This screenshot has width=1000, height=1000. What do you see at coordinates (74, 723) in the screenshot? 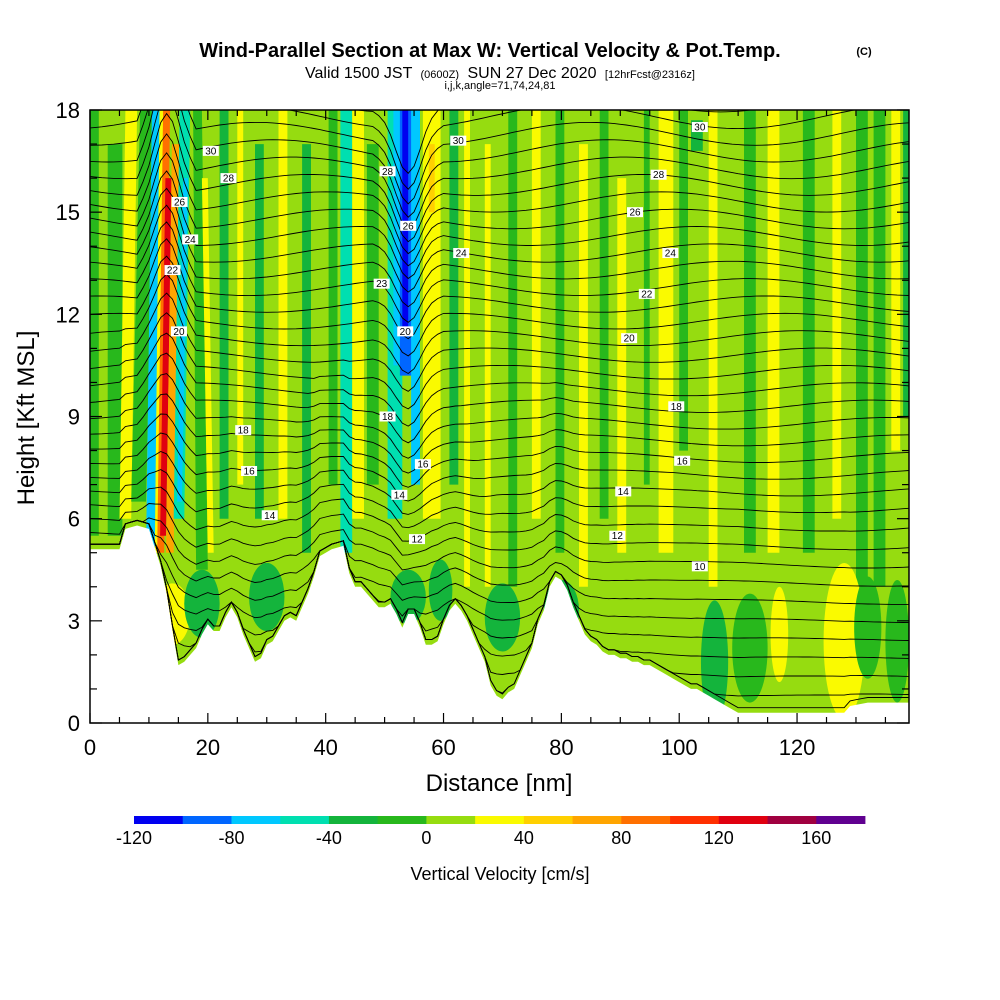
I see `y-tick-label: 0` at bounding box center [74, 723].